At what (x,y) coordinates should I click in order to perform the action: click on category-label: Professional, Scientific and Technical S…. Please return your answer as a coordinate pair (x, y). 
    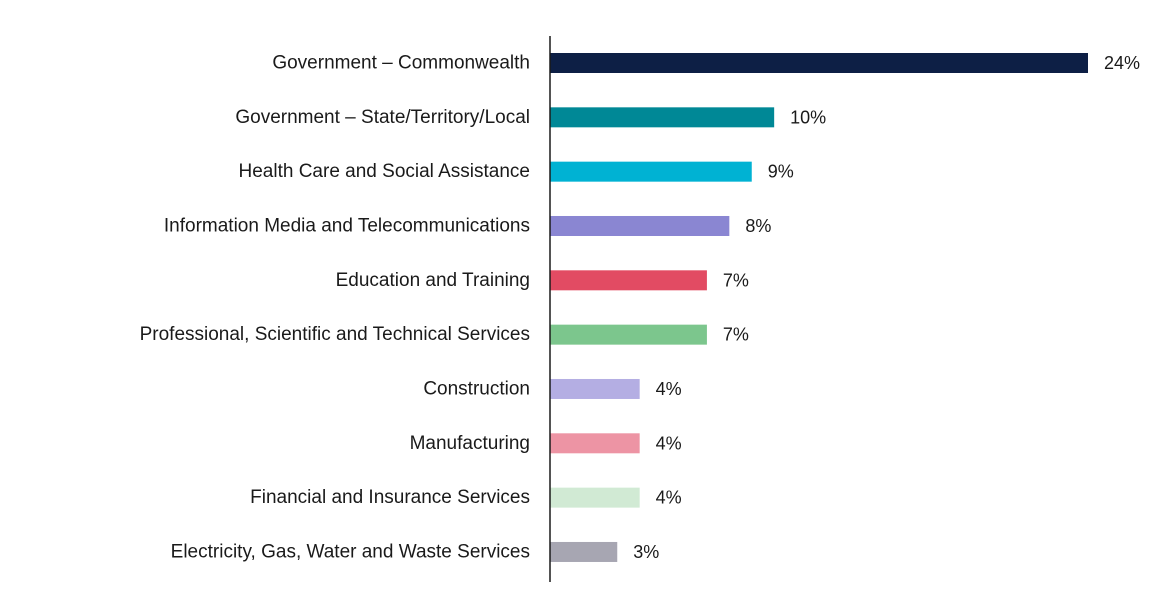
    Looking at the image, I should click on (335, 334).